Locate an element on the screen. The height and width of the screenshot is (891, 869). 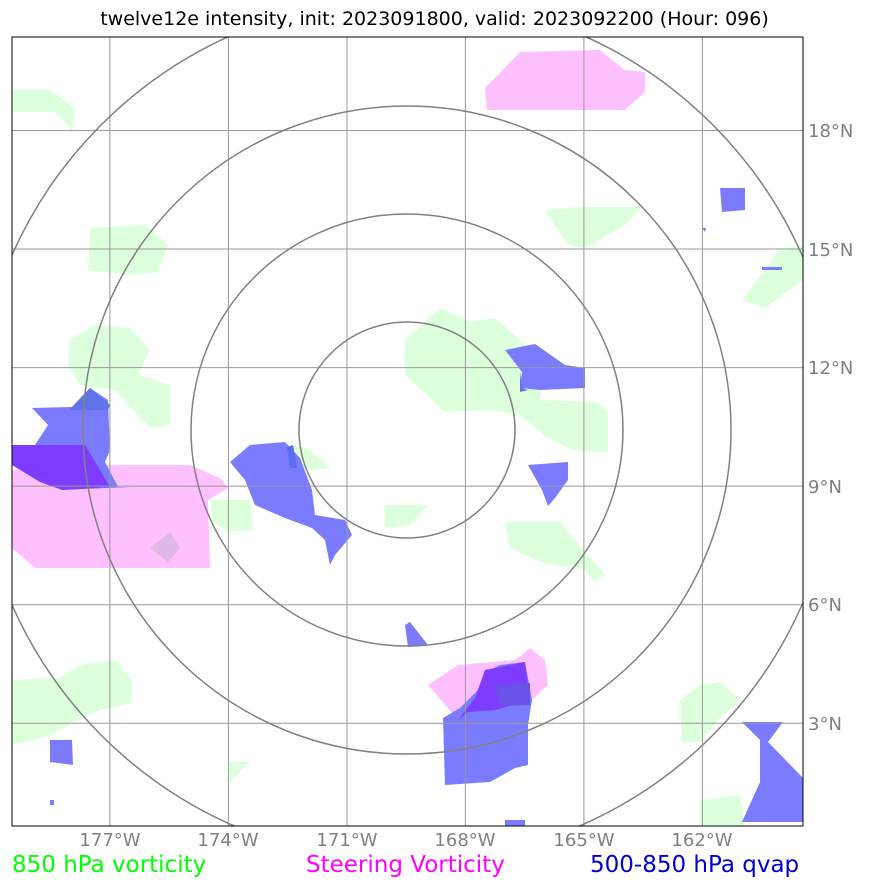
lon-label: 174°W is located at coordinates (227, 840).